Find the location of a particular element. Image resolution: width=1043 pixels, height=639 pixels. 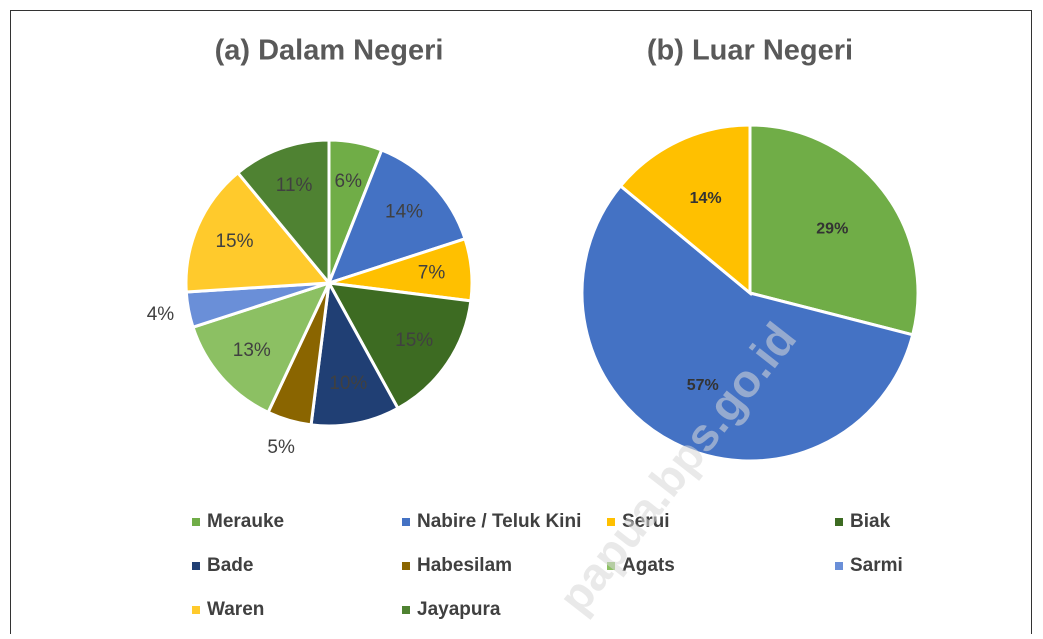

legend-label: Sarmi is located at coordinates (876, 565).